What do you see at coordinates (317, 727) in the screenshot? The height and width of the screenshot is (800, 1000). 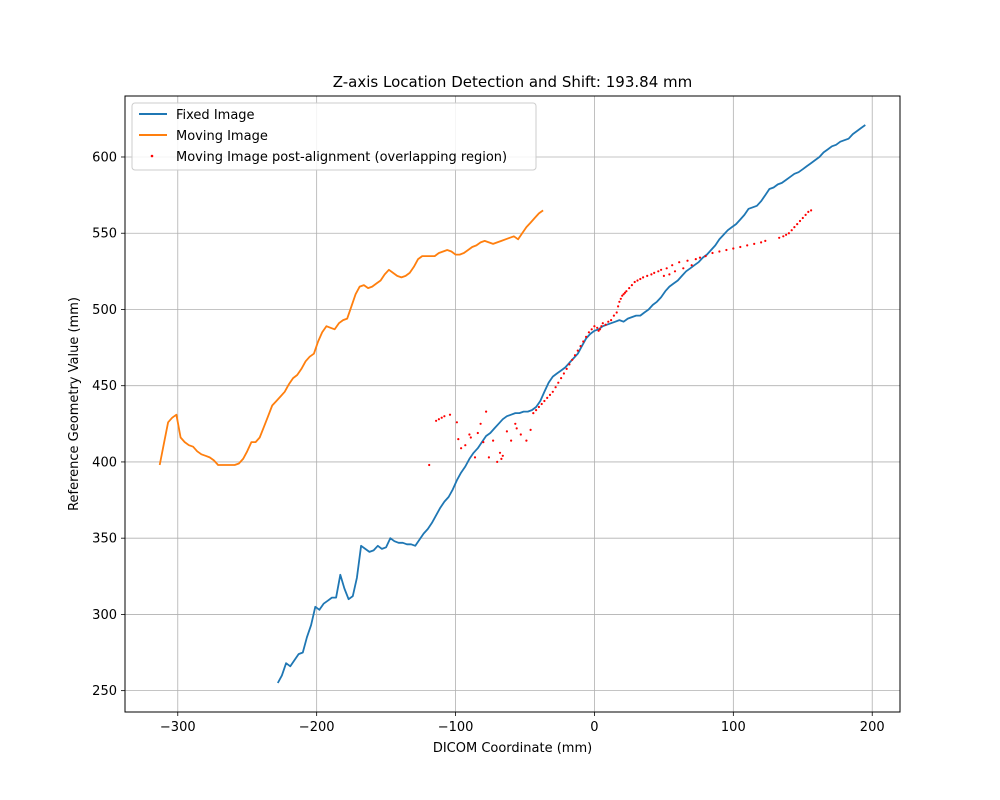 I see `x-tick-label: −200` at bounding box center [317, 727].